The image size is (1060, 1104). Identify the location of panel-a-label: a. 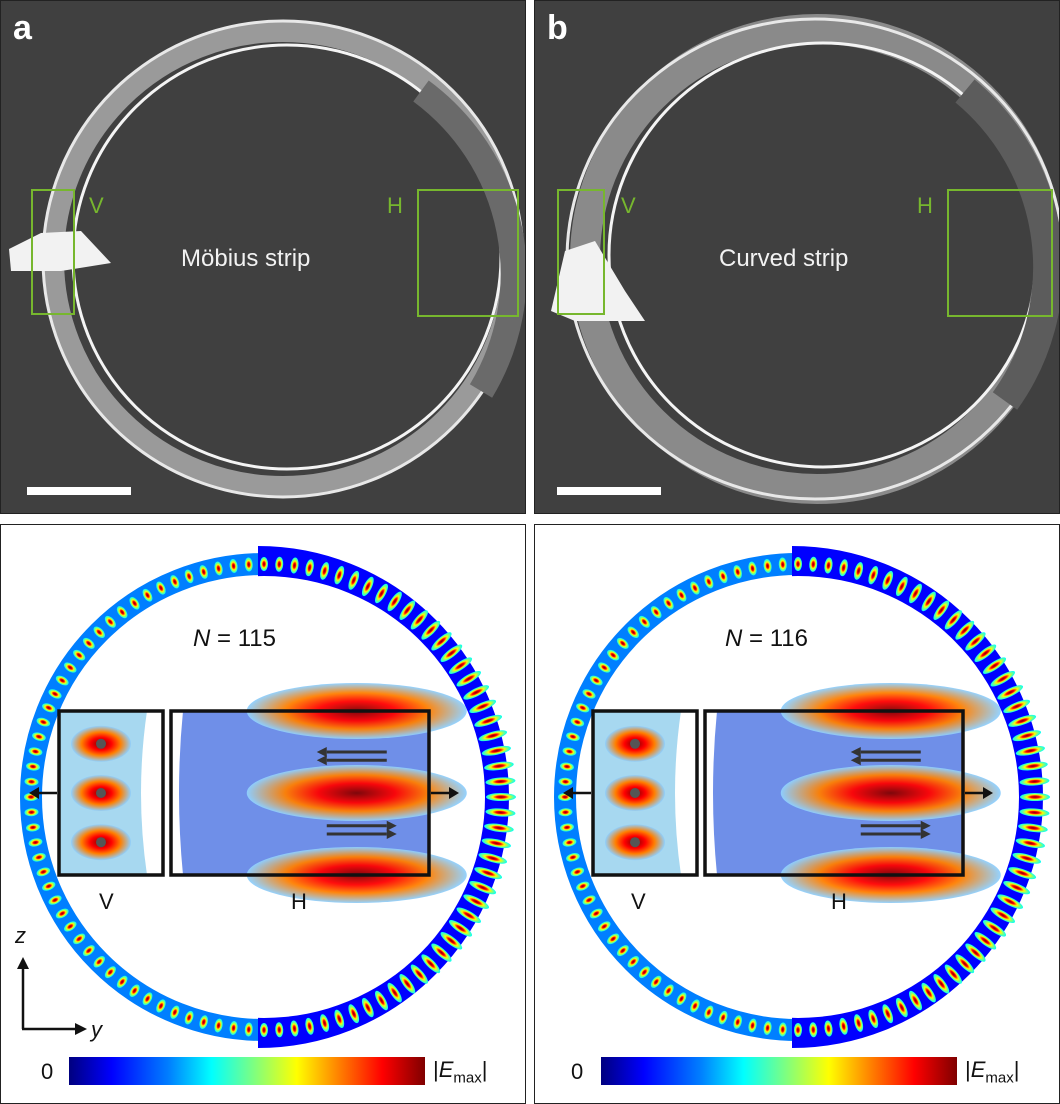
(22, 28).